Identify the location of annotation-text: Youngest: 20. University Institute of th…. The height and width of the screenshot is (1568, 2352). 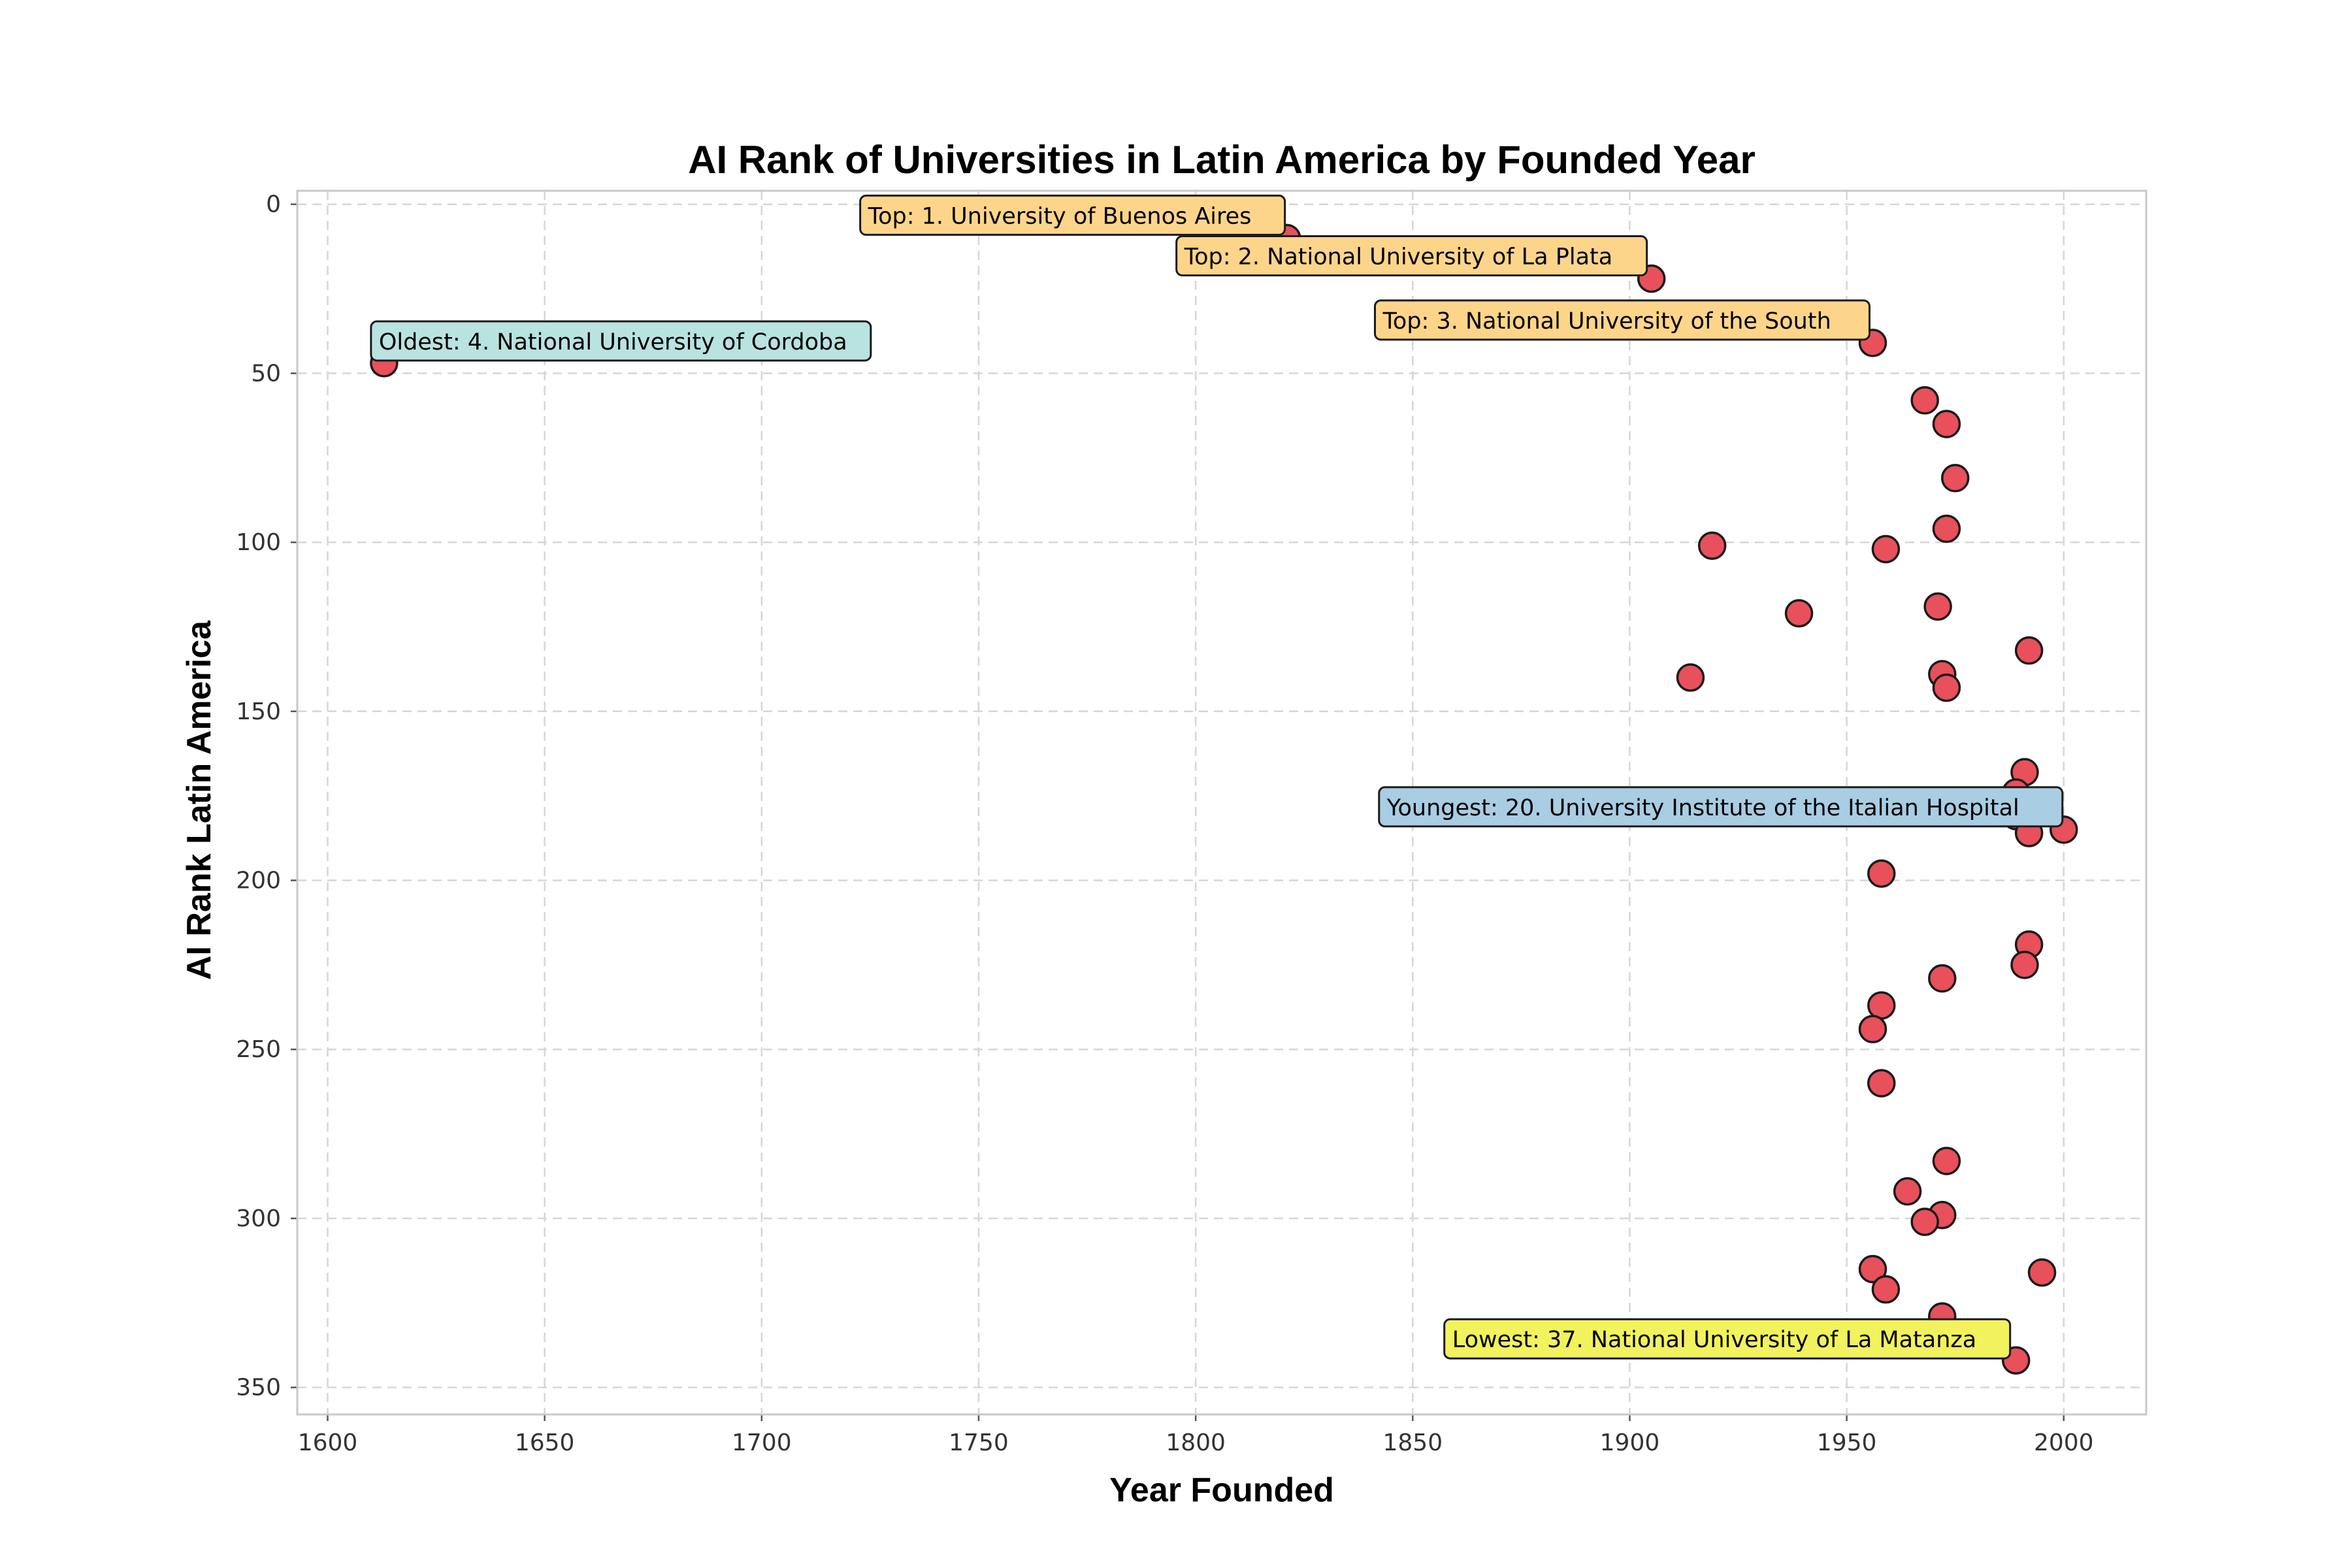
(1702, 808).